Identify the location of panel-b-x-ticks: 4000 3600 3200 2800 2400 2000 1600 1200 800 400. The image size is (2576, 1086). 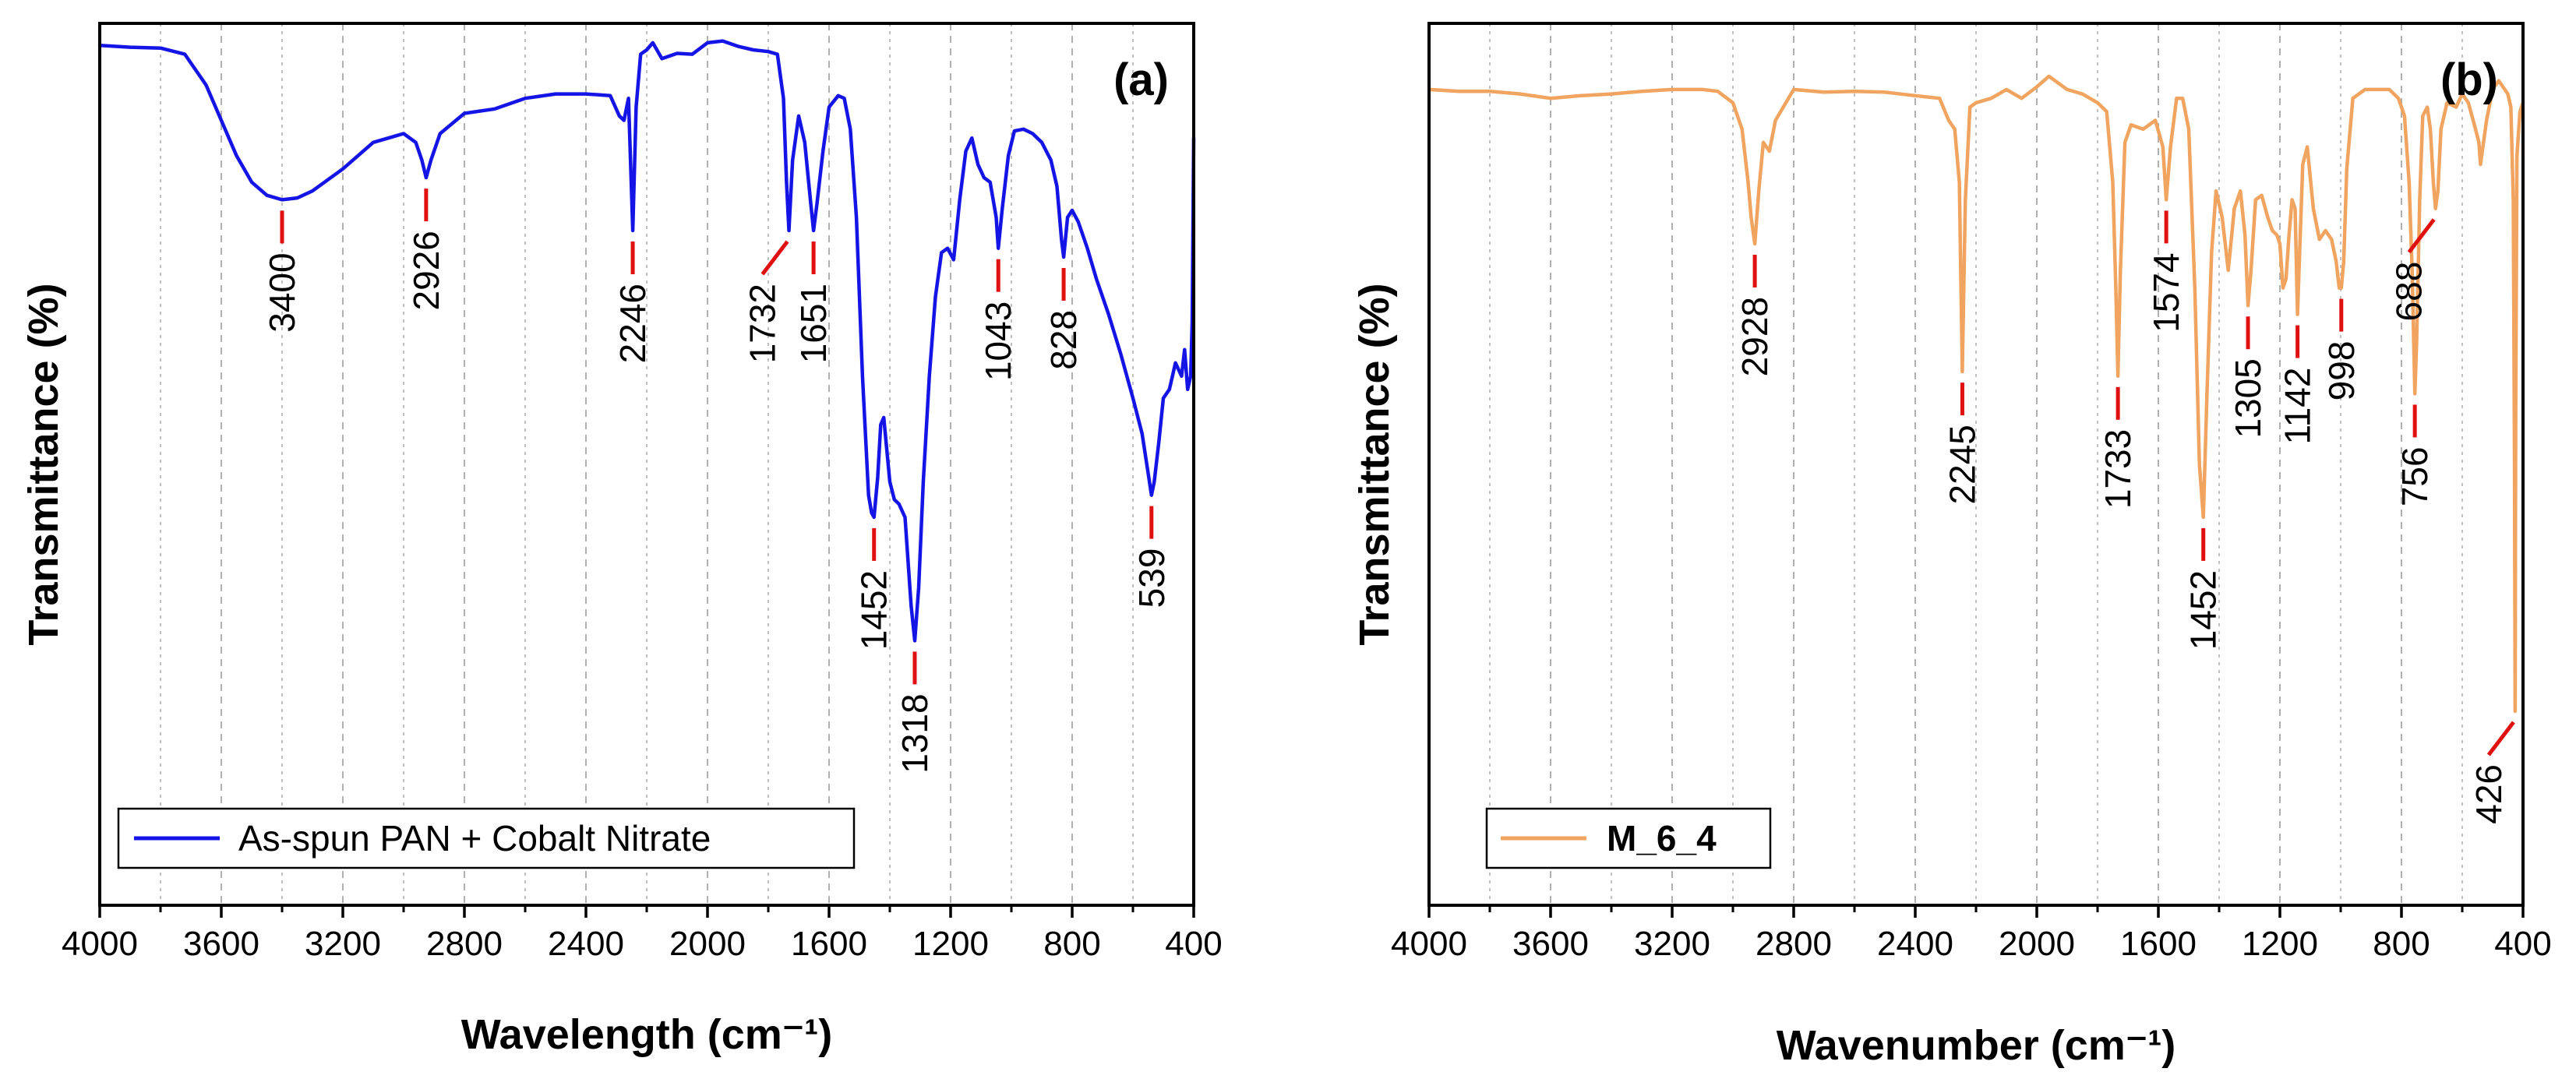
(1971, 934).